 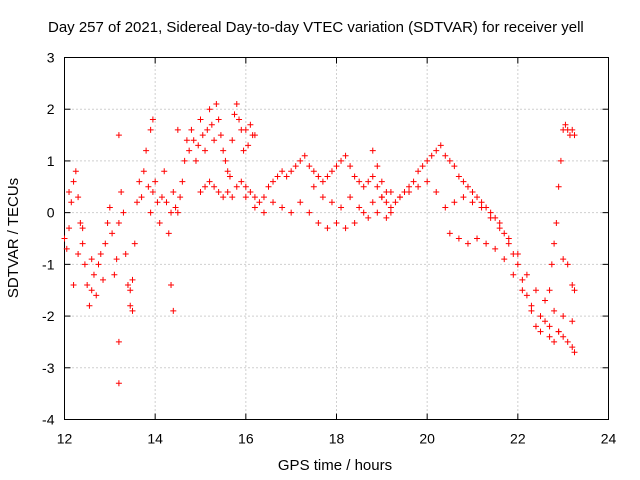 What do you see at coordinates (337, 439) in the screenshot?
I see `x-tick-label: 18` at bounding box center [337, 439].